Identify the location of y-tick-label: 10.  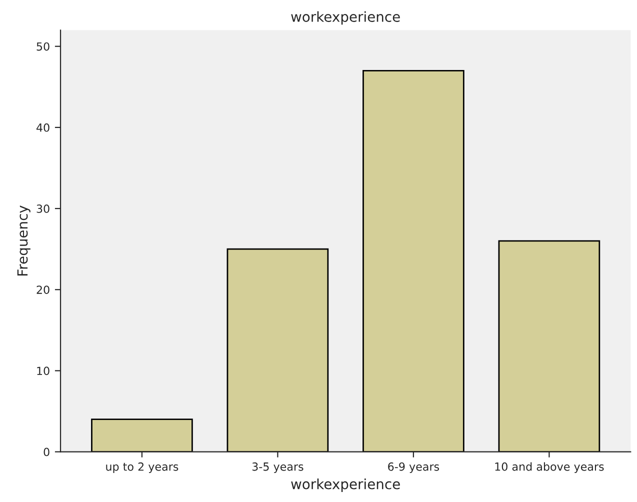
(43, 371).